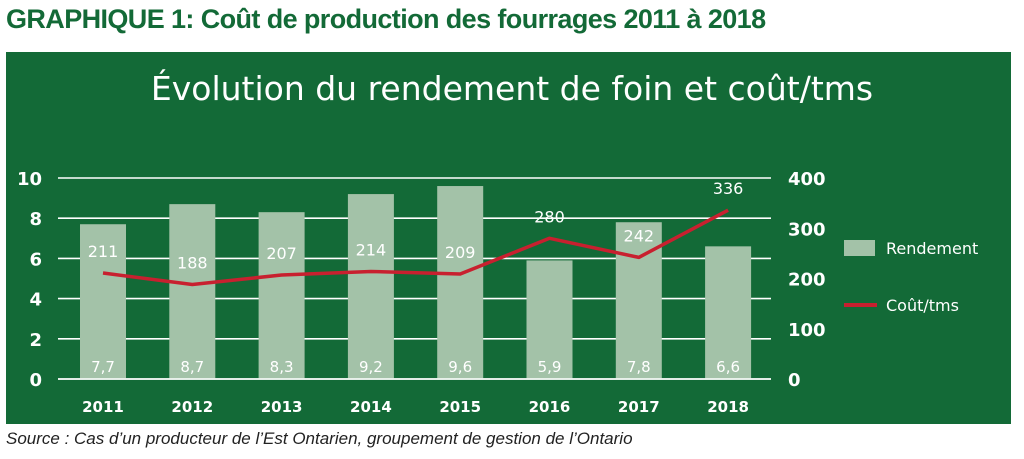 Image resolution: width=1024 pixels, height=459 pixels. Describe the element at coordinates (728, 188) in the screenshot. I see `line-value-label: 336` at that location.